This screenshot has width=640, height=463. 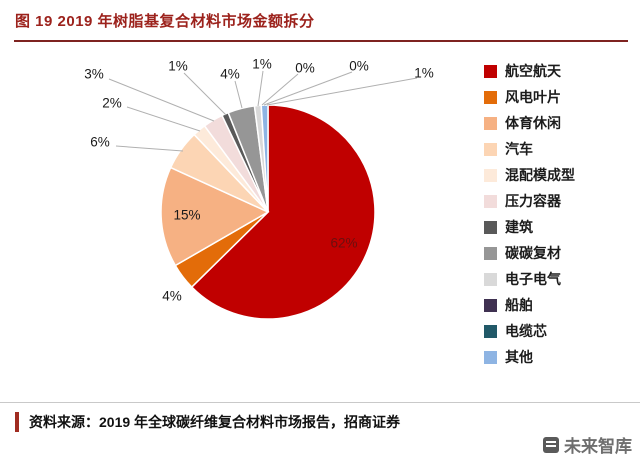 I want to click on pie-slice-其他, so click(x=264, y=158).